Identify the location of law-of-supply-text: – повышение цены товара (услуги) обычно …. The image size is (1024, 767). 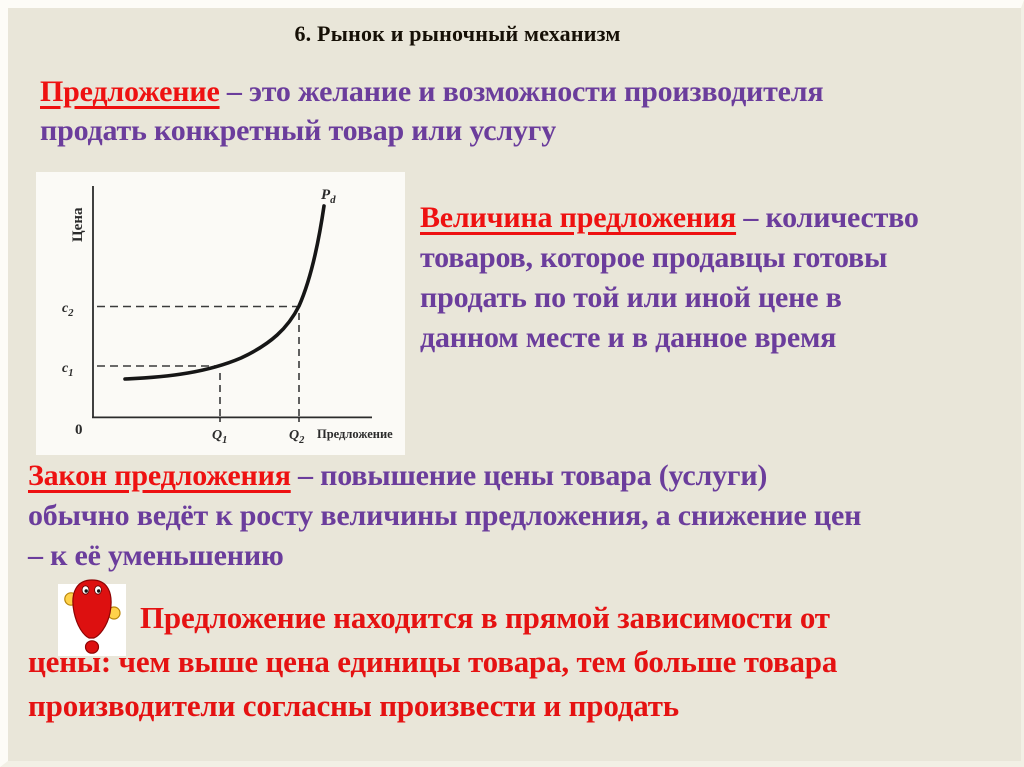
(445, 515).